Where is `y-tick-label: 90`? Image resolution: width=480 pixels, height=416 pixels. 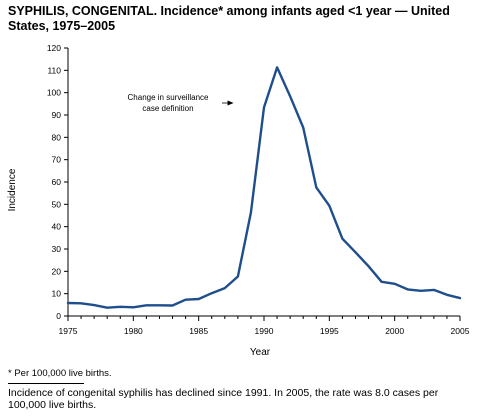 y-tick-label: 90 is located at coordinates (57, 115).